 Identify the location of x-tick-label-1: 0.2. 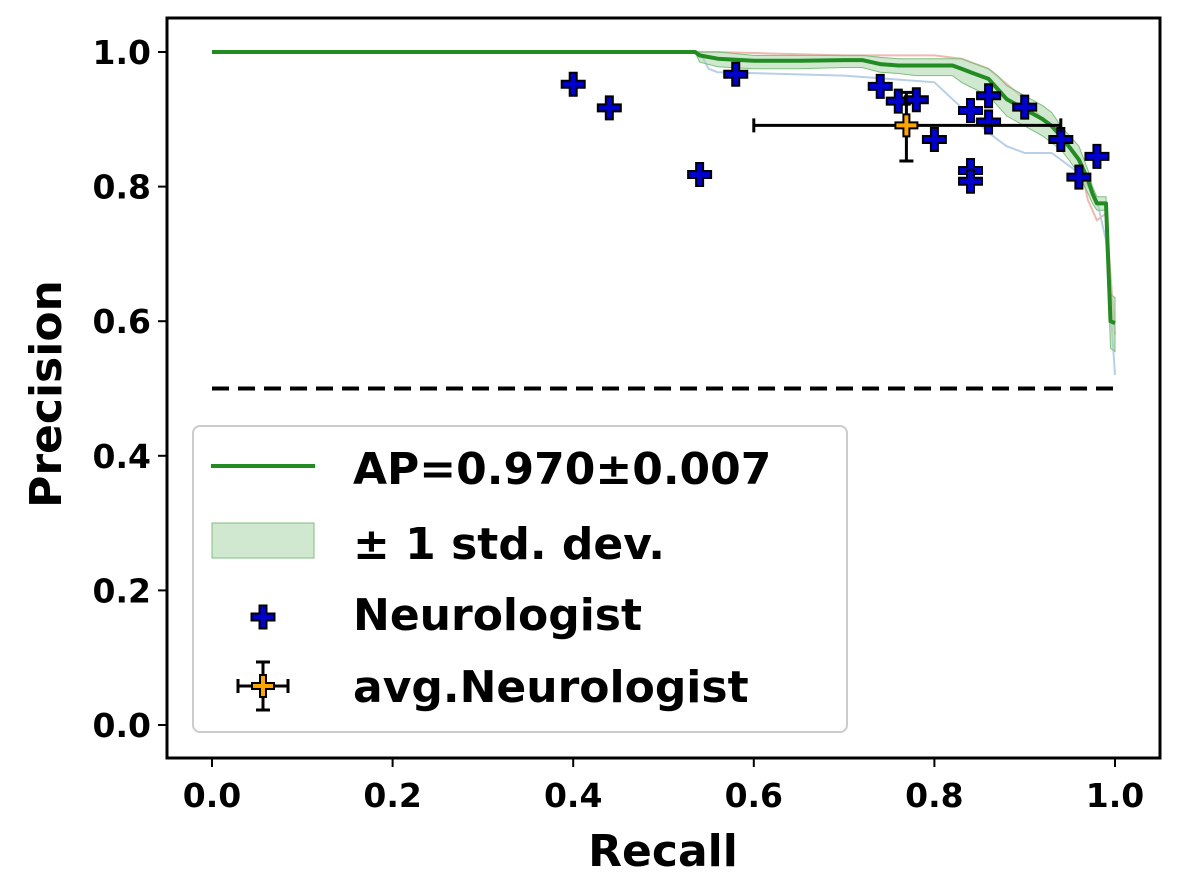
(392, 795).